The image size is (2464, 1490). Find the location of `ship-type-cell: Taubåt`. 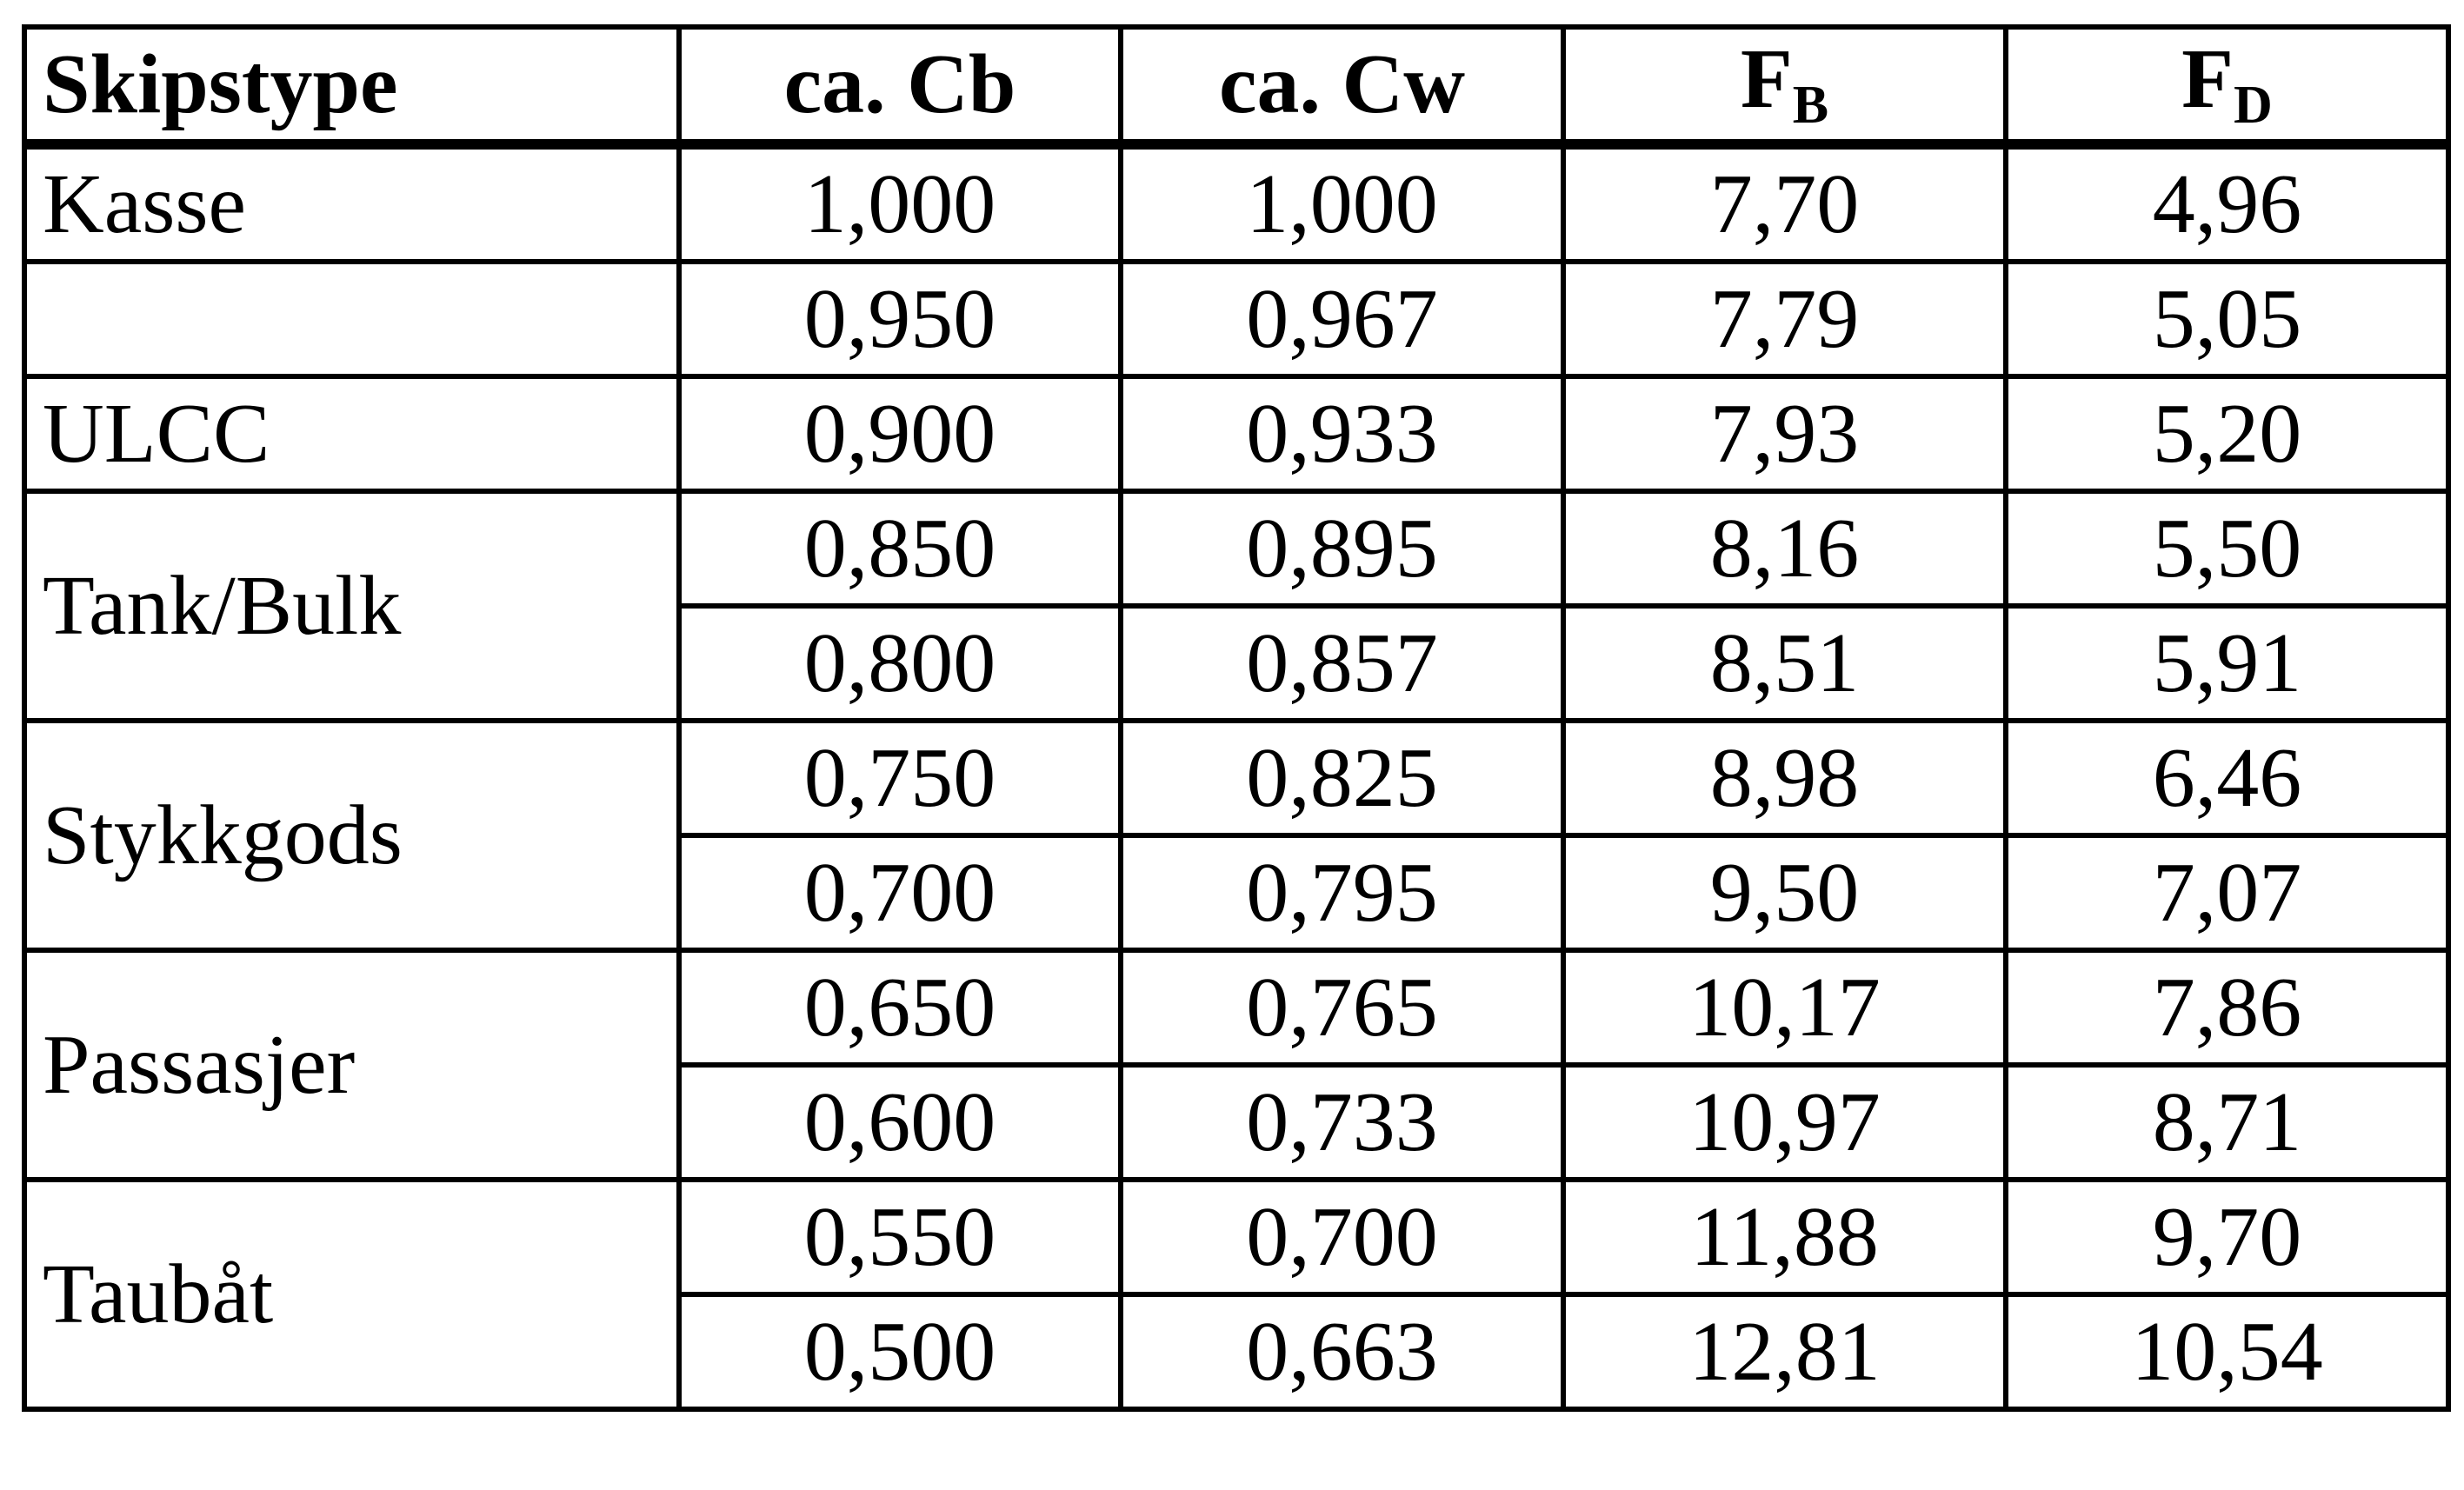

ship-type-cell: Taubåt is located at coordinates (352, 1294).